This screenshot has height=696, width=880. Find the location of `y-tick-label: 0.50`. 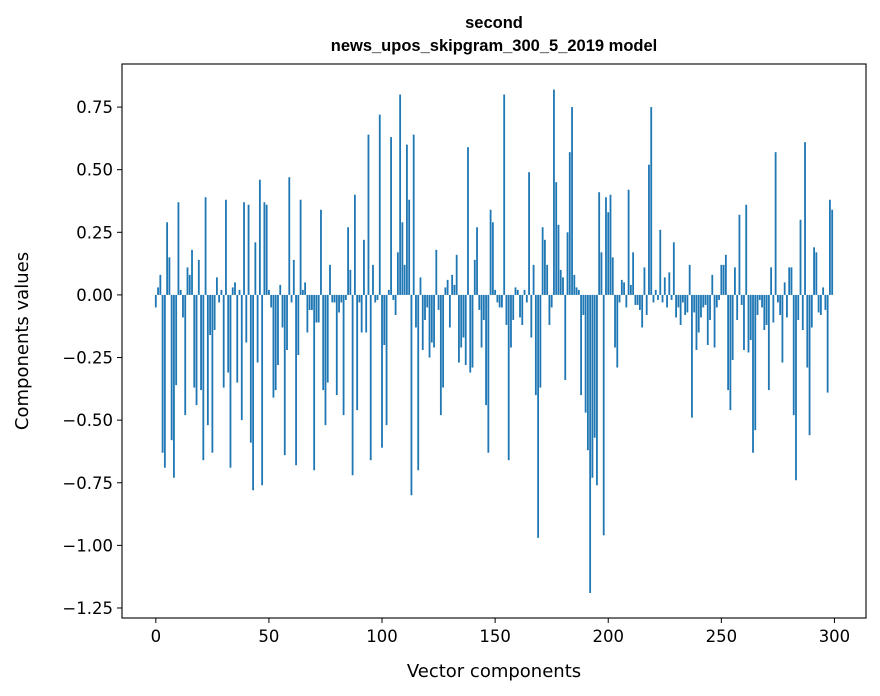

y-tick-label: 0.50 is located at coordinates (94, 170).